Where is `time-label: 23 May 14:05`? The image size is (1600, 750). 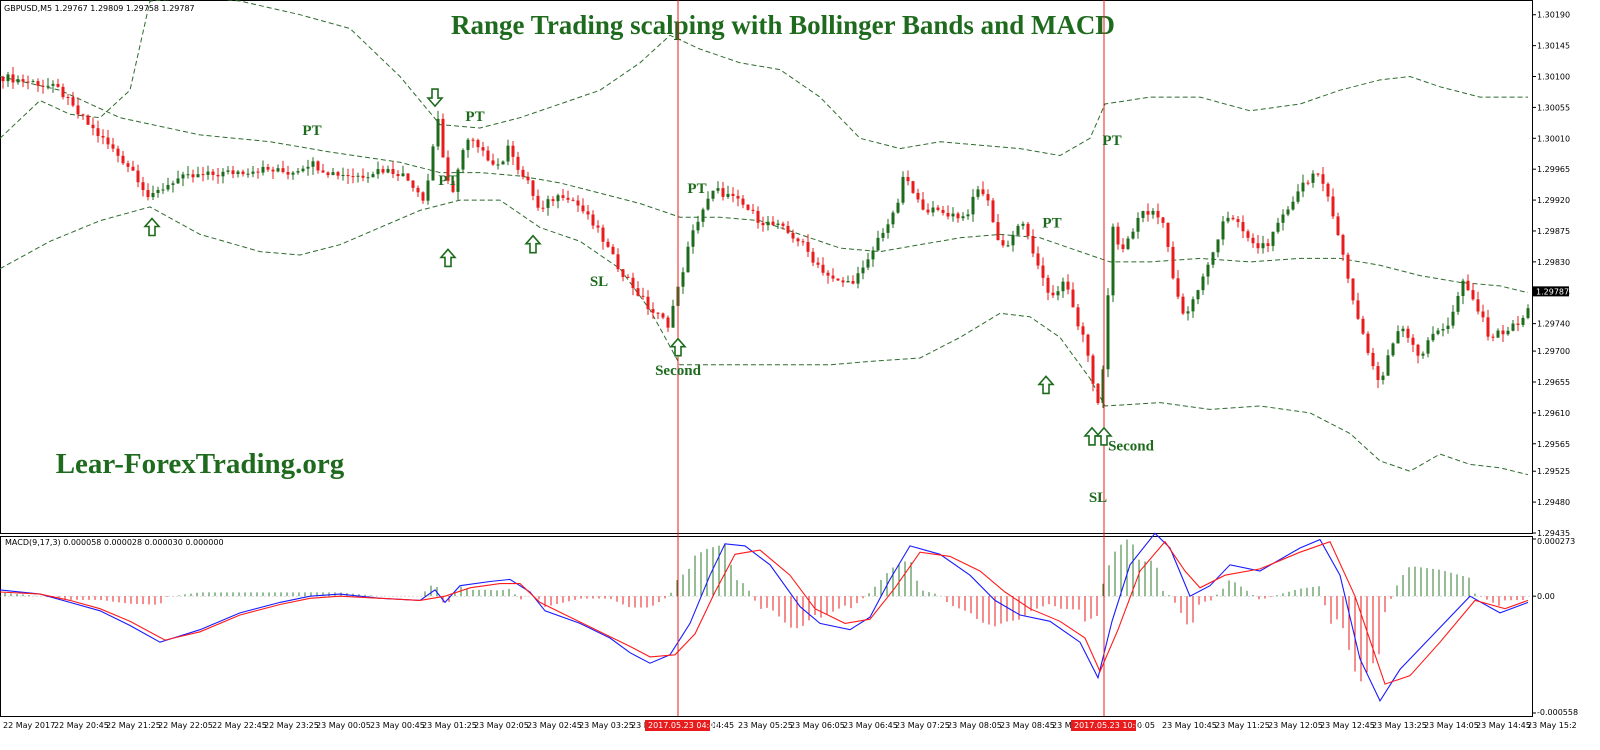 time-label: 23 May 14:05 is located at coordinates (1451, 725).